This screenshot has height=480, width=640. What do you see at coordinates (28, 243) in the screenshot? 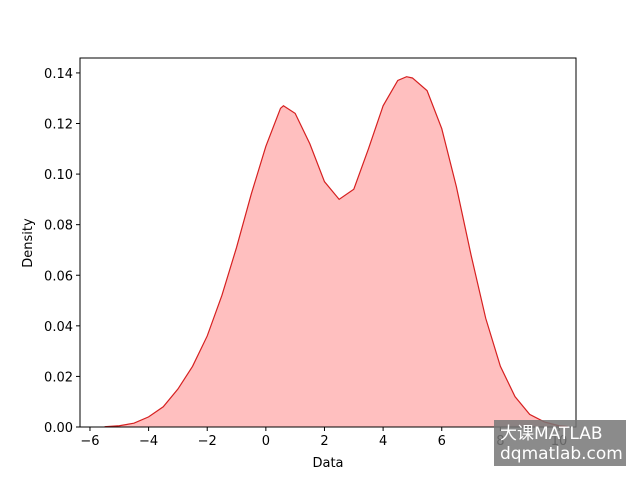
I see `y-axis-label: Density` at bounding box center [28, 243].